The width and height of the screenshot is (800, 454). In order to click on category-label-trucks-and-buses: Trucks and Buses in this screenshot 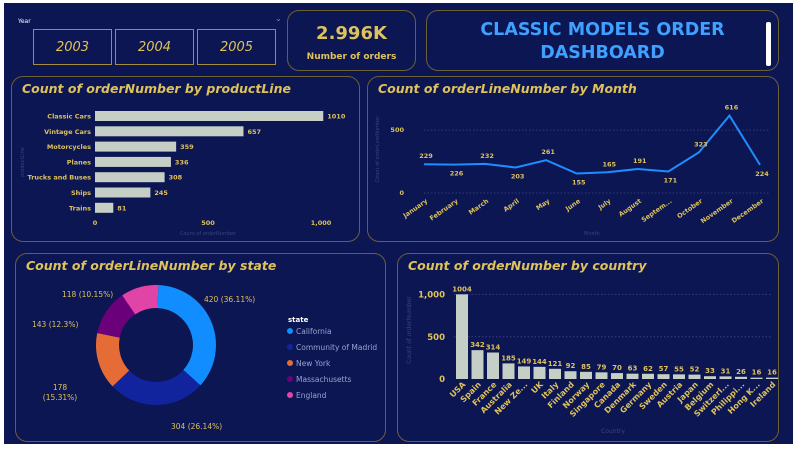, I will do `click(59, 178)`.